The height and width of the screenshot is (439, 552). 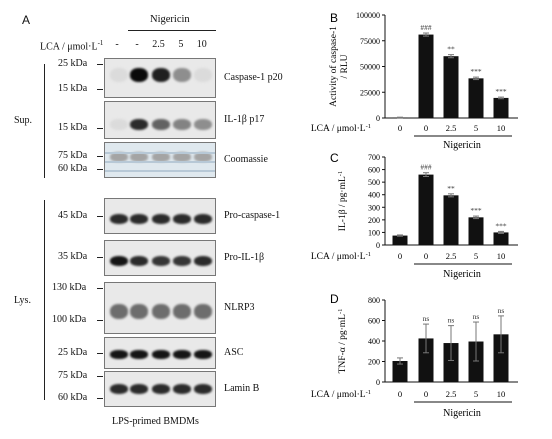 I want to click on lca-label: LCA / μmol·L-1, so click(x=71, y=46).